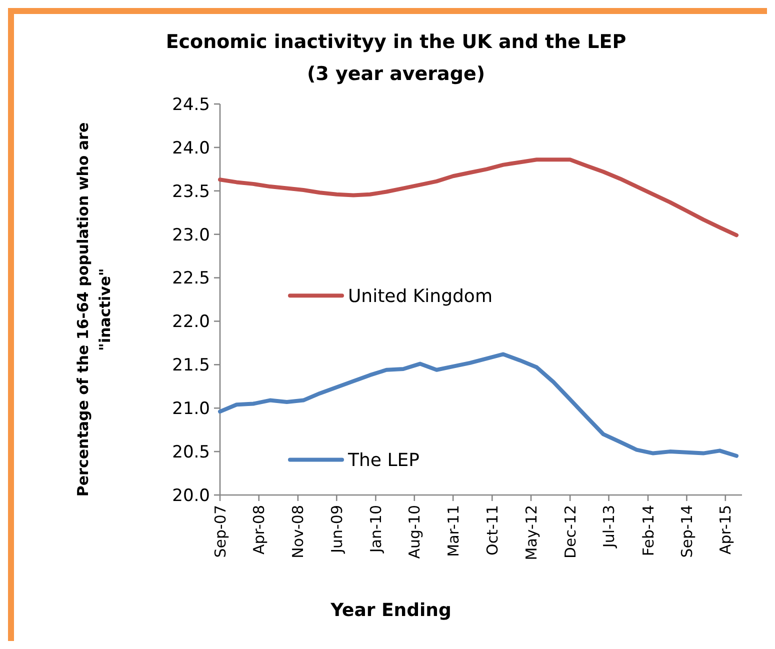 This screenshot has height=649, width=775. I want to click on y-tick-label: 21.0, so click(191, 409).